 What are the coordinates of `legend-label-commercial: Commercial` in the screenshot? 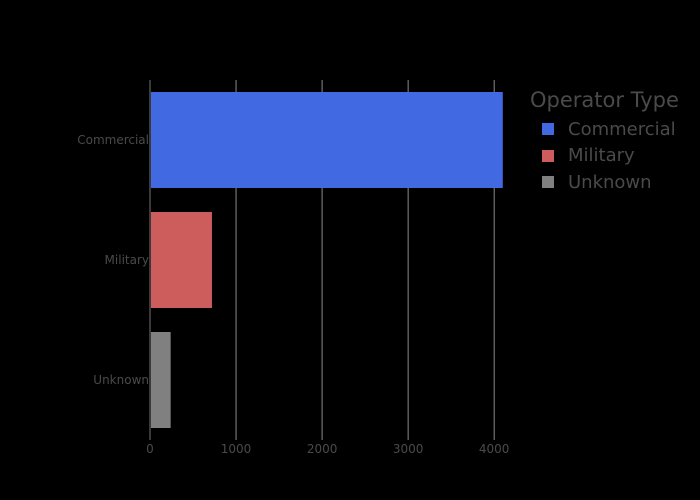 It's located at (622, 129).